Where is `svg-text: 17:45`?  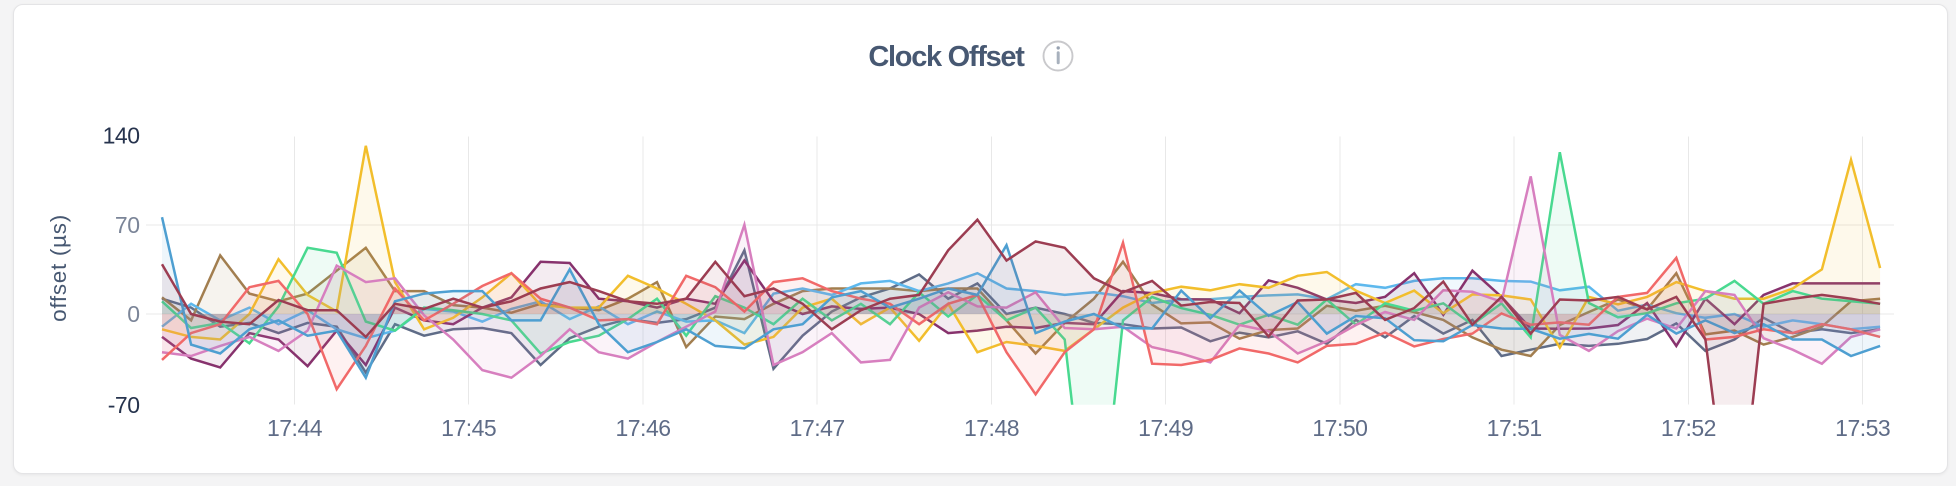 svg-text: 17:45 is located at coordinates (468, 428).